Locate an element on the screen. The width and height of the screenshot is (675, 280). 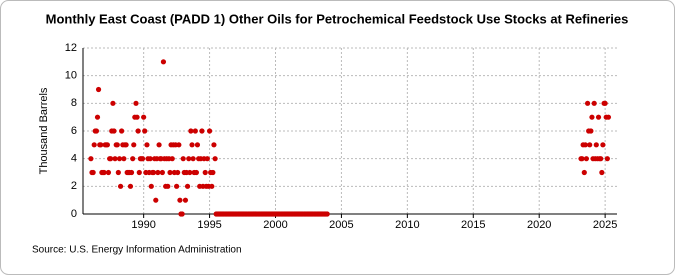
x-tick-label: 2010 is located at coordinates (407, 225).